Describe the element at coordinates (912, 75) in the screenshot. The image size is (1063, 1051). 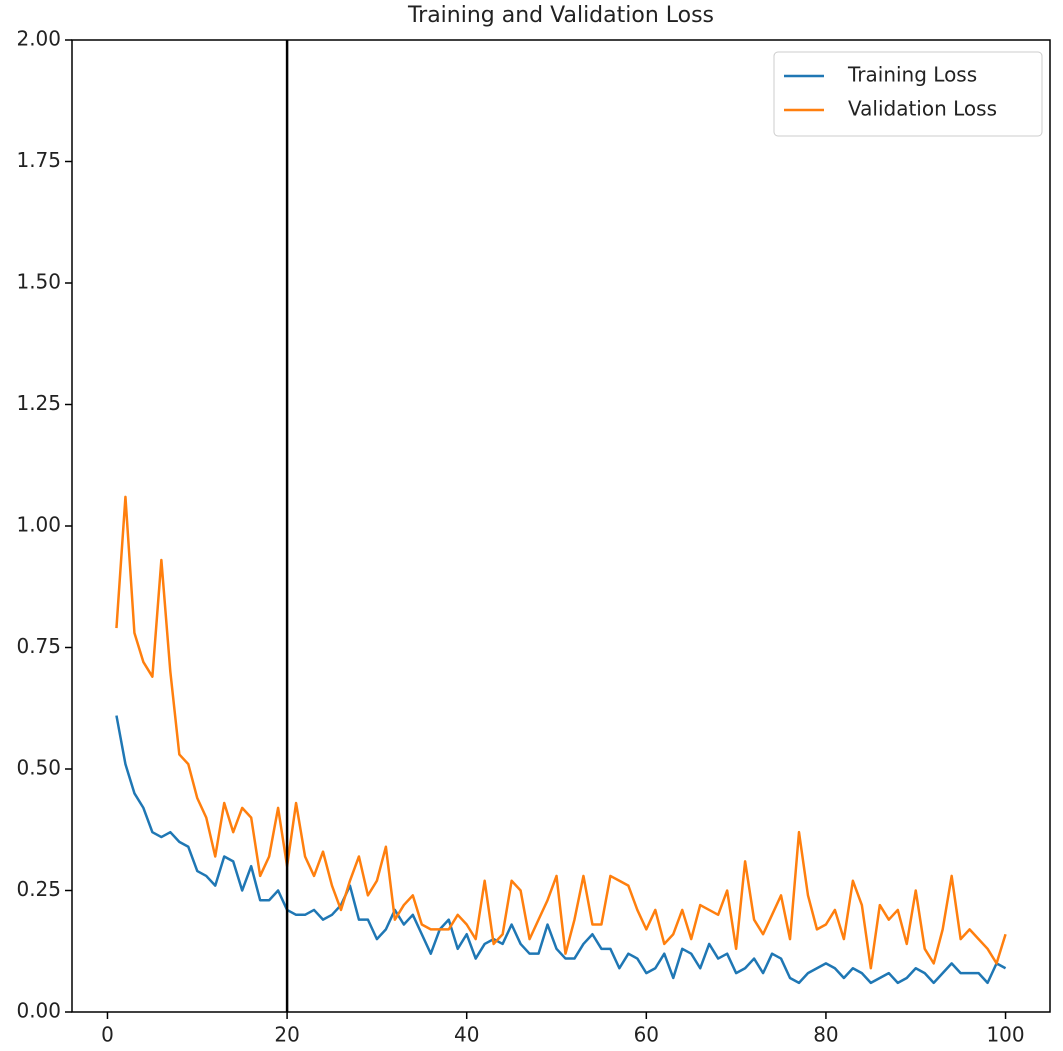
I see `legend-label: Training Loss` at that location.